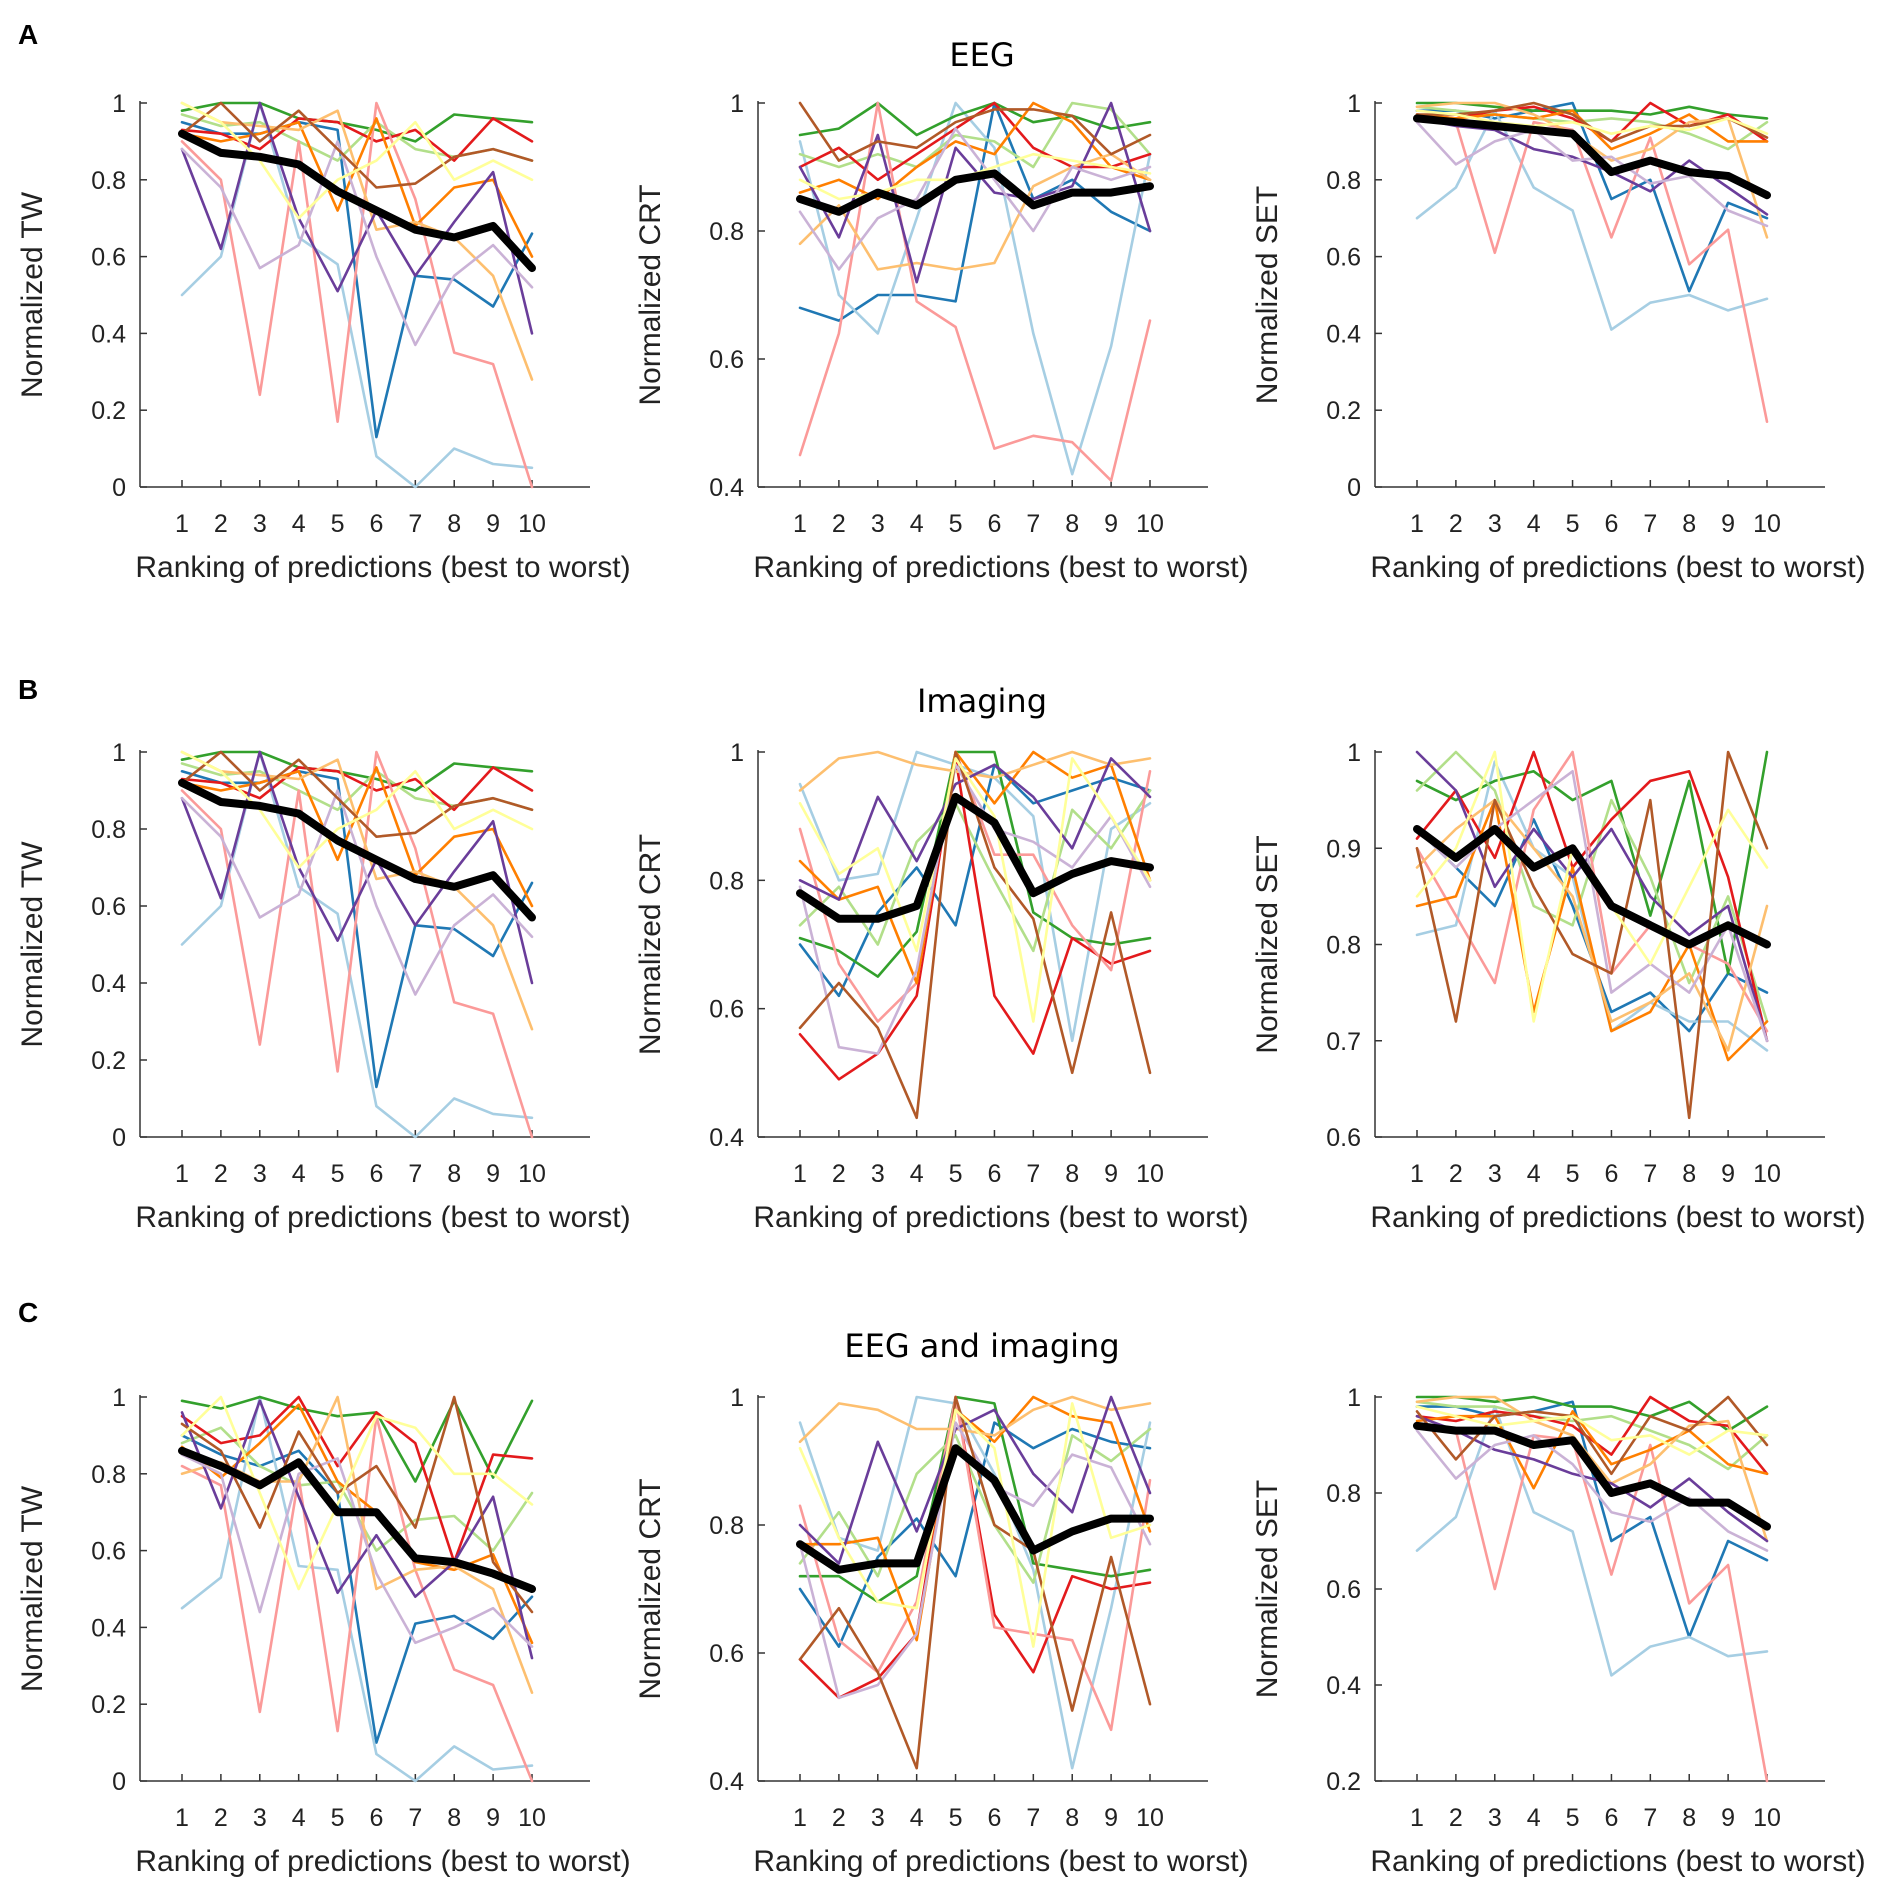 This screenshot has height=1887, width=1901. What do you see at coordinates (28, 1312) in the screenshot?
I see `panel-letter-c: C` at bounding box center [28, 1312].